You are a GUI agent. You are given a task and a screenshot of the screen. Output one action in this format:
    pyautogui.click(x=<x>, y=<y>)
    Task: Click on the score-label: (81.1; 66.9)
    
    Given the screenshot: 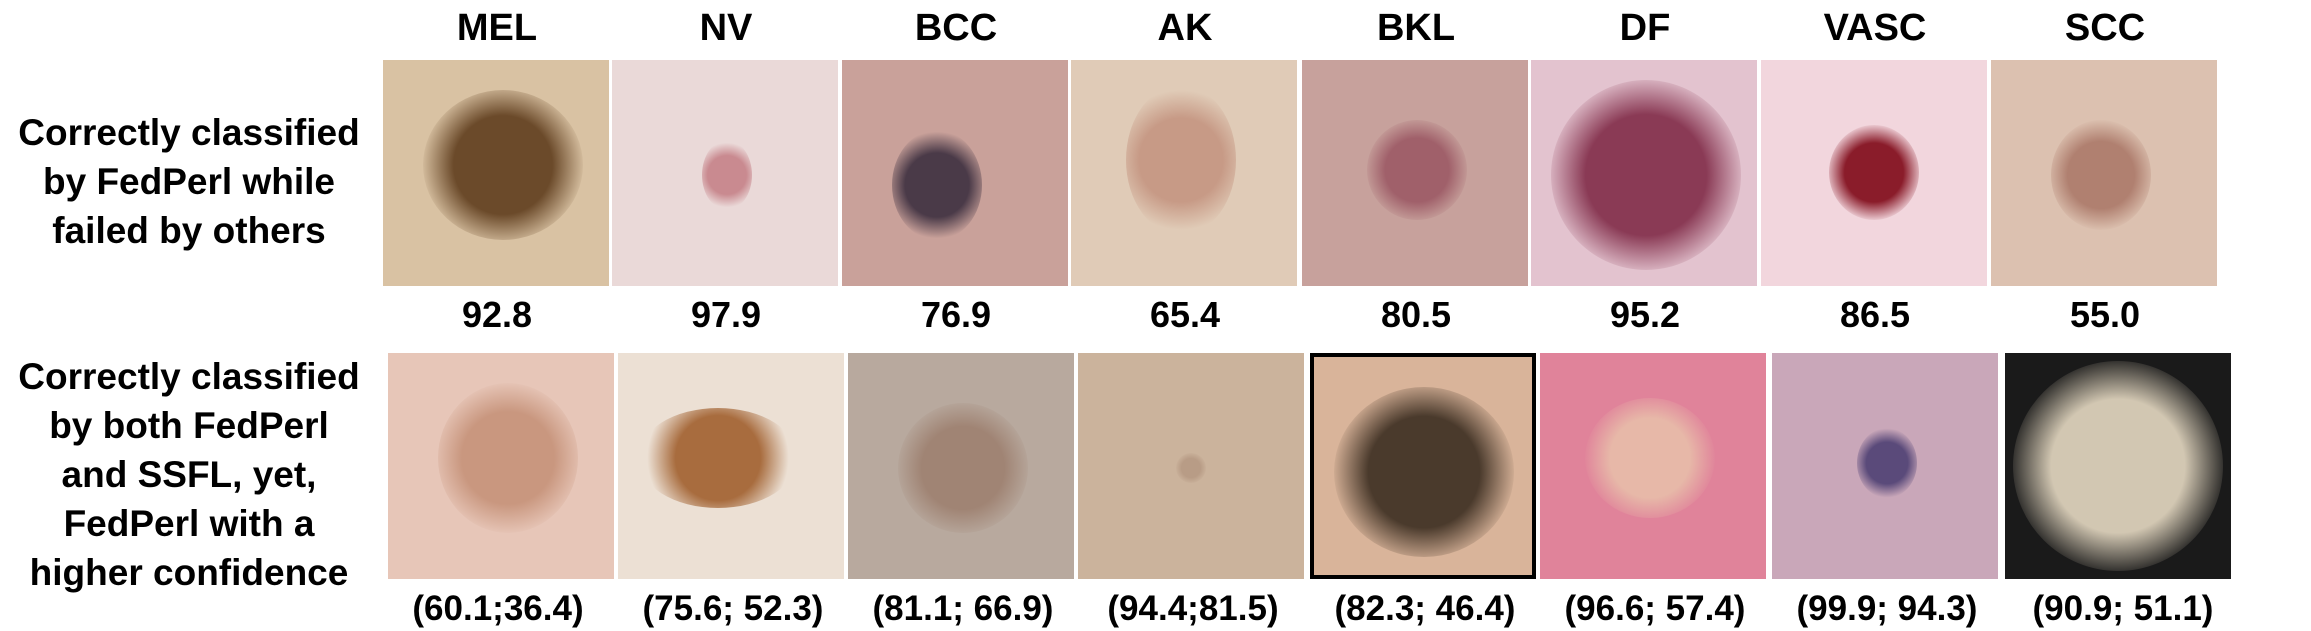 What is the action you would take?
    pyautogui.click(x=963, y=608)
    